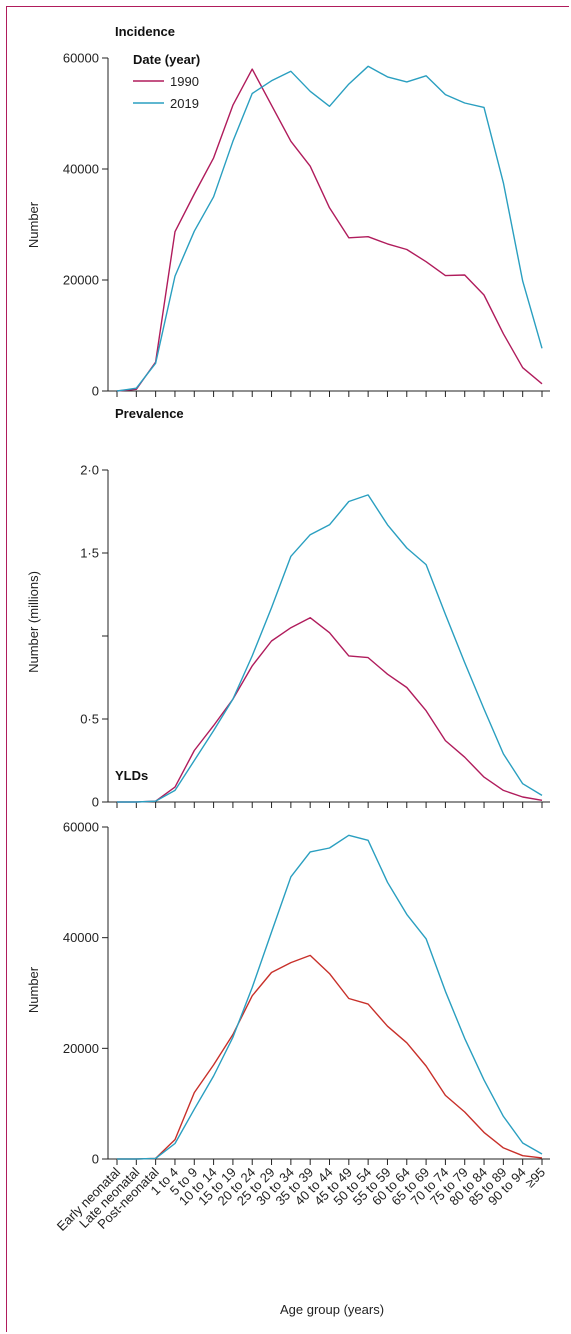 This screenshot has height=1334, width=571. Describe the element at coordinates (81, 280) in the screenshot. I see `incidence-y-tick-label: 20000` at that location.